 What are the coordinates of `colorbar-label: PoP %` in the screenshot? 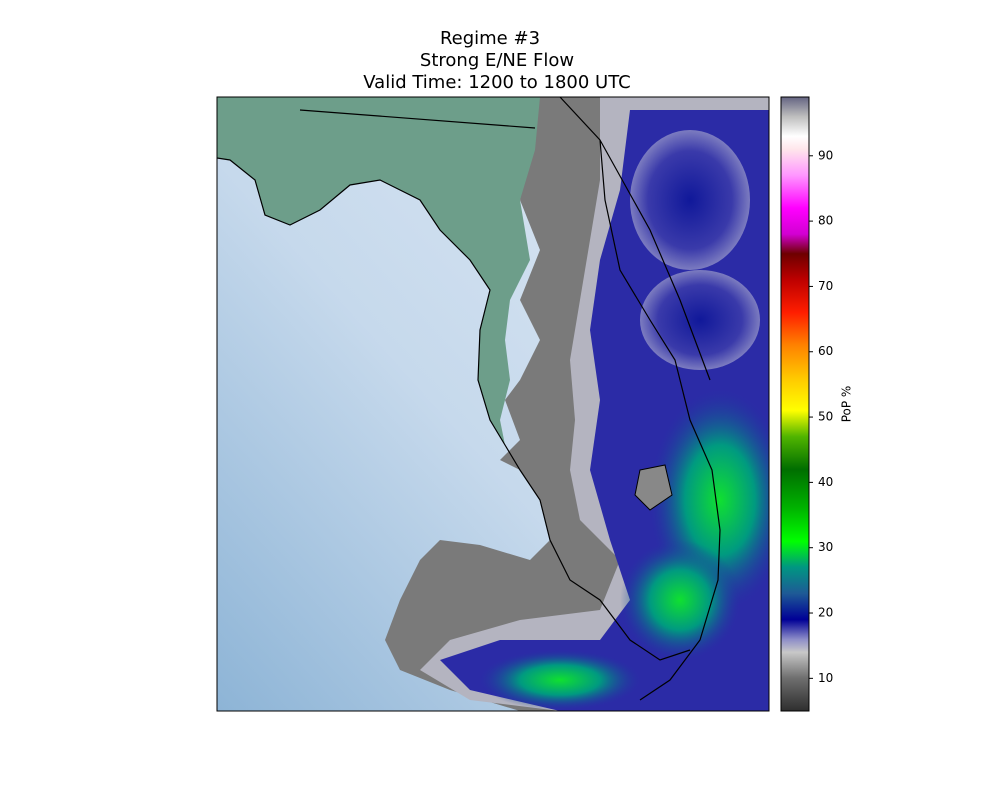 It's located at (847, 404).